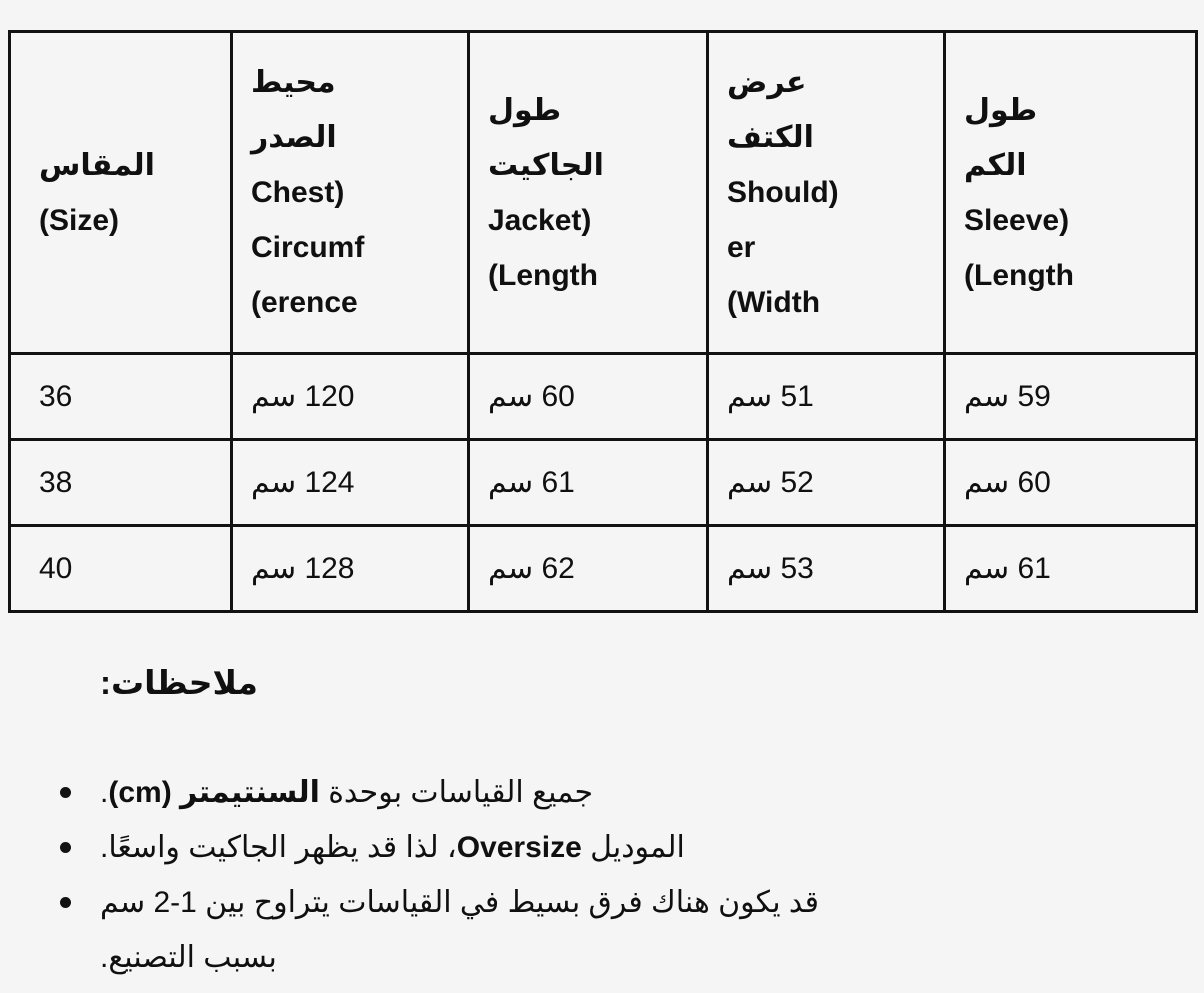  Describe the element at coordinates (770, 482) in the screenshot. I see `shoulder-value: 52 سم` at that location.